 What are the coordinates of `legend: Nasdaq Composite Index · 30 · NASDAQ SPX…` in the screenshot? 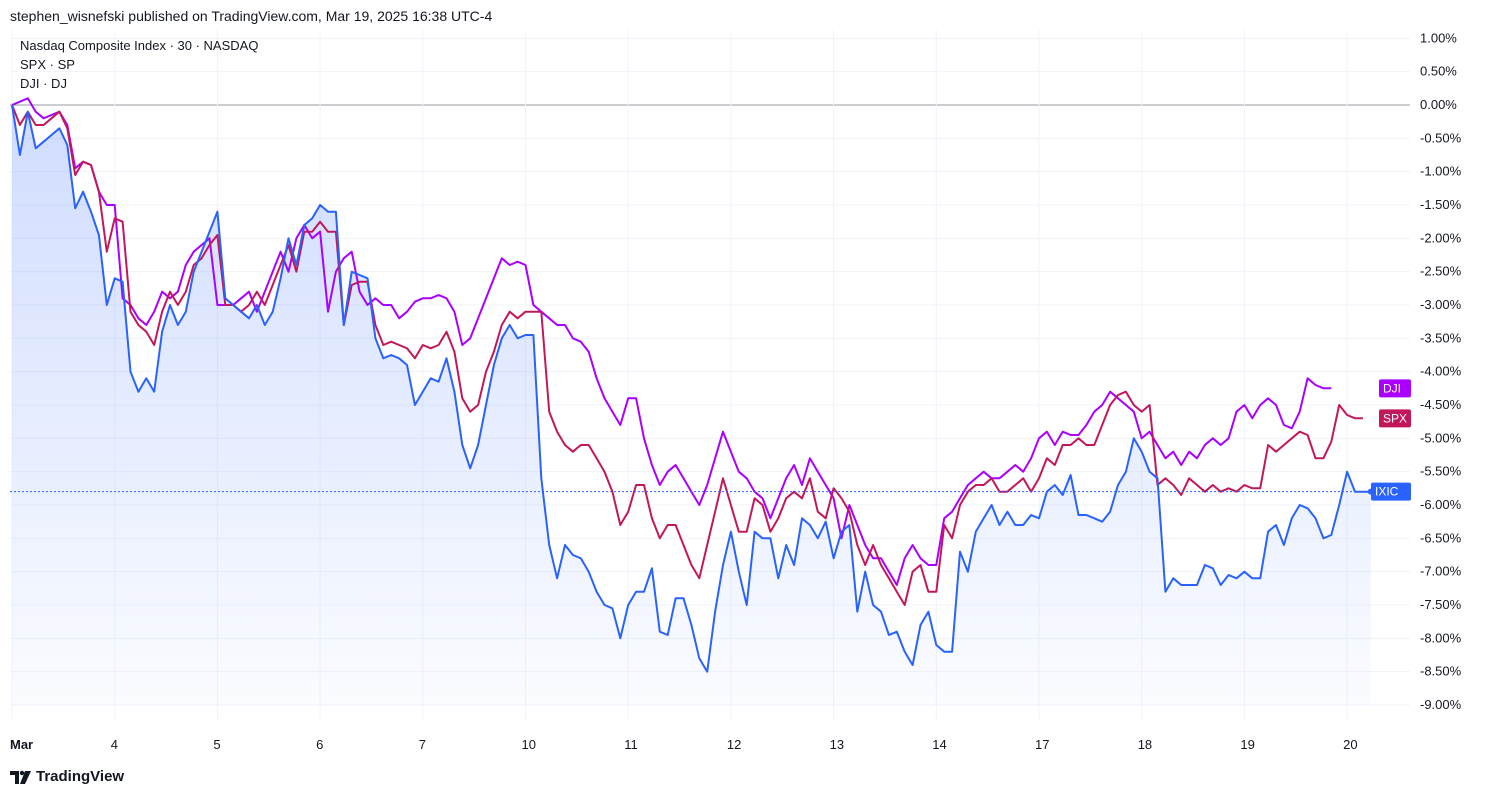 It's located at (139, 64).